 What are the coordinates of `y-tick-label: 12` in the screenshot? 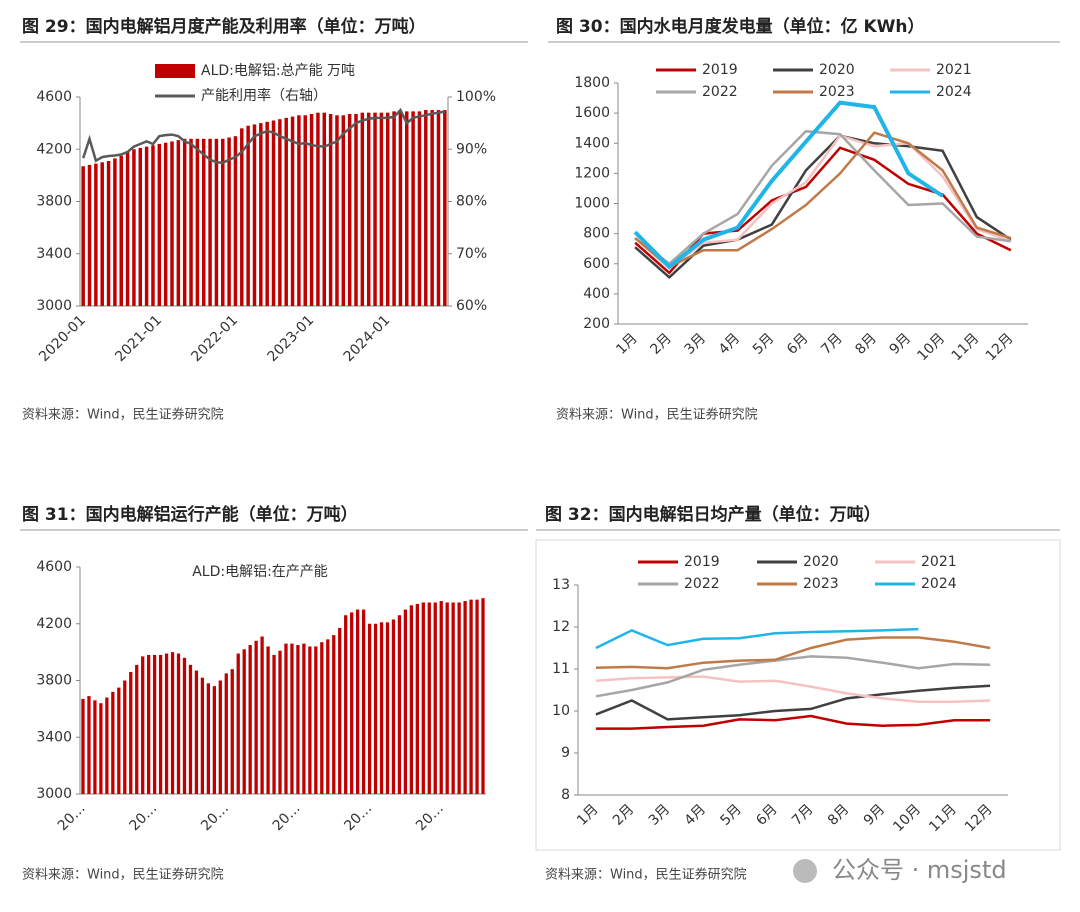 It's located at (561, 627).